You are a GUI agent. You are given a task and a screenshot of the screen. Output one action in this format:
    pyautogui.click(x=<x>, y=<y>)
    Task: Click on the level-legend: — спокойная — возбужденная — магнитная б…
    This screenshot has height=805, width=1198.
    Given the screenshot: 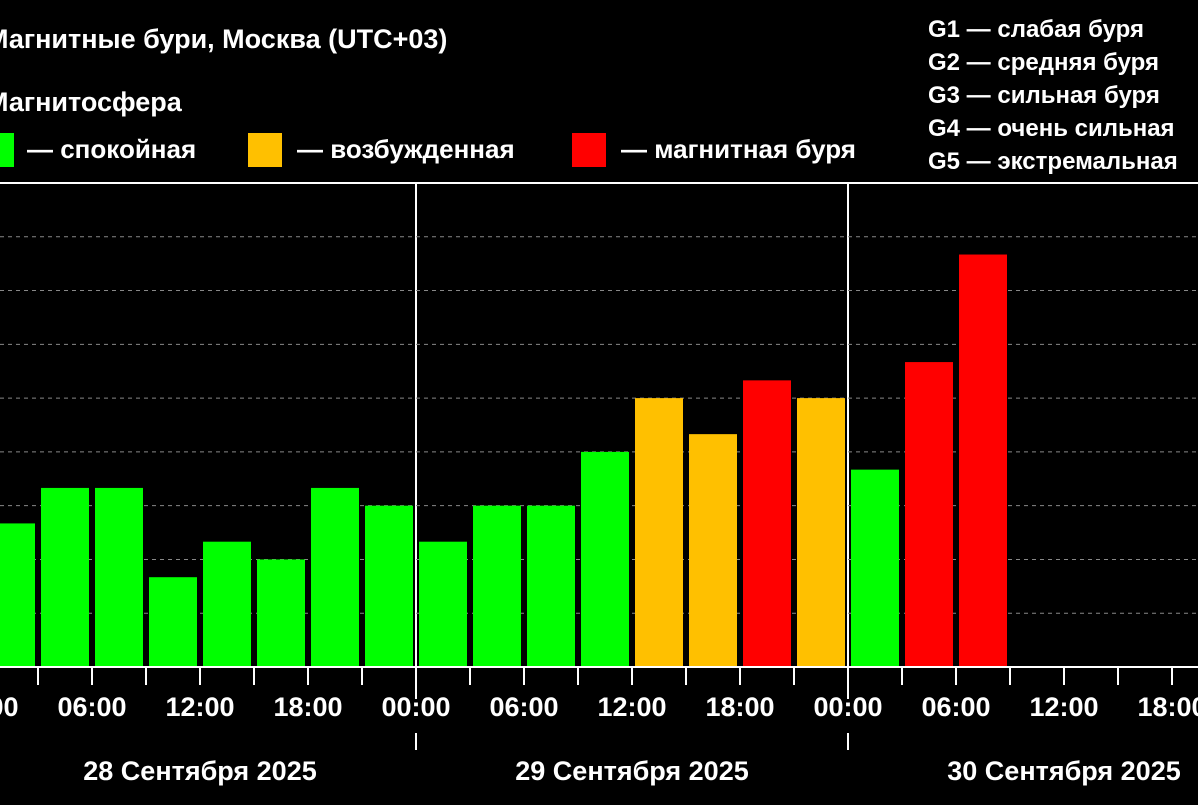 What is the action you would take?
    pyautogui.click(x=428, y=150)
    